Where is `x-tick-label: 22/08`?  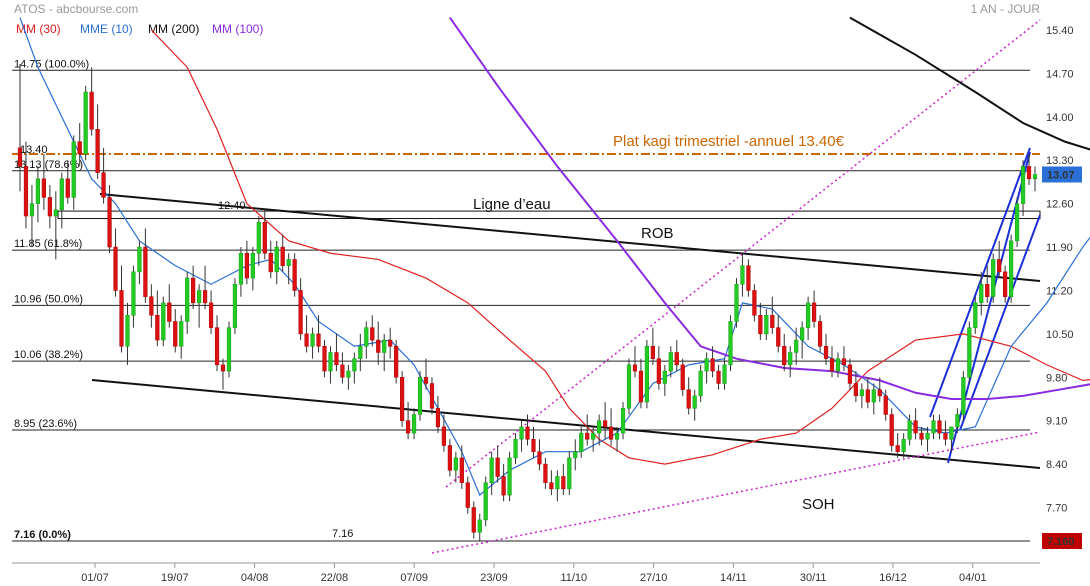 x-tick-label: 22/08 is located at coordinates (335, 578).